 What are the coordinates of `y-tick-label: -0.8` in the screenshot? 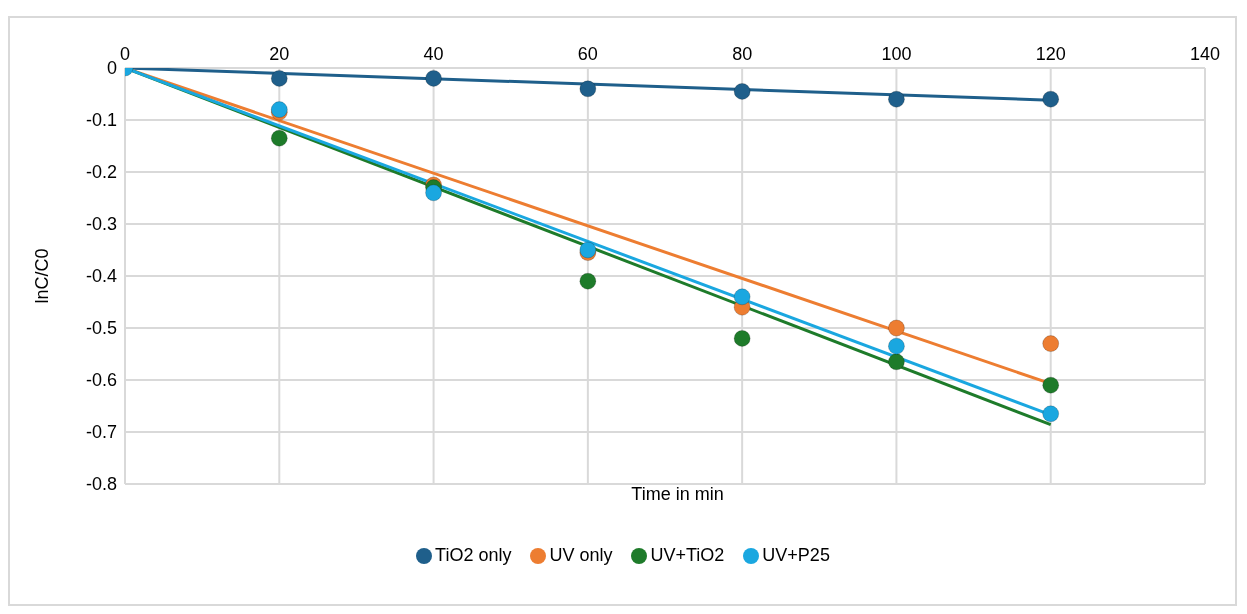 It's located at (101, 484).